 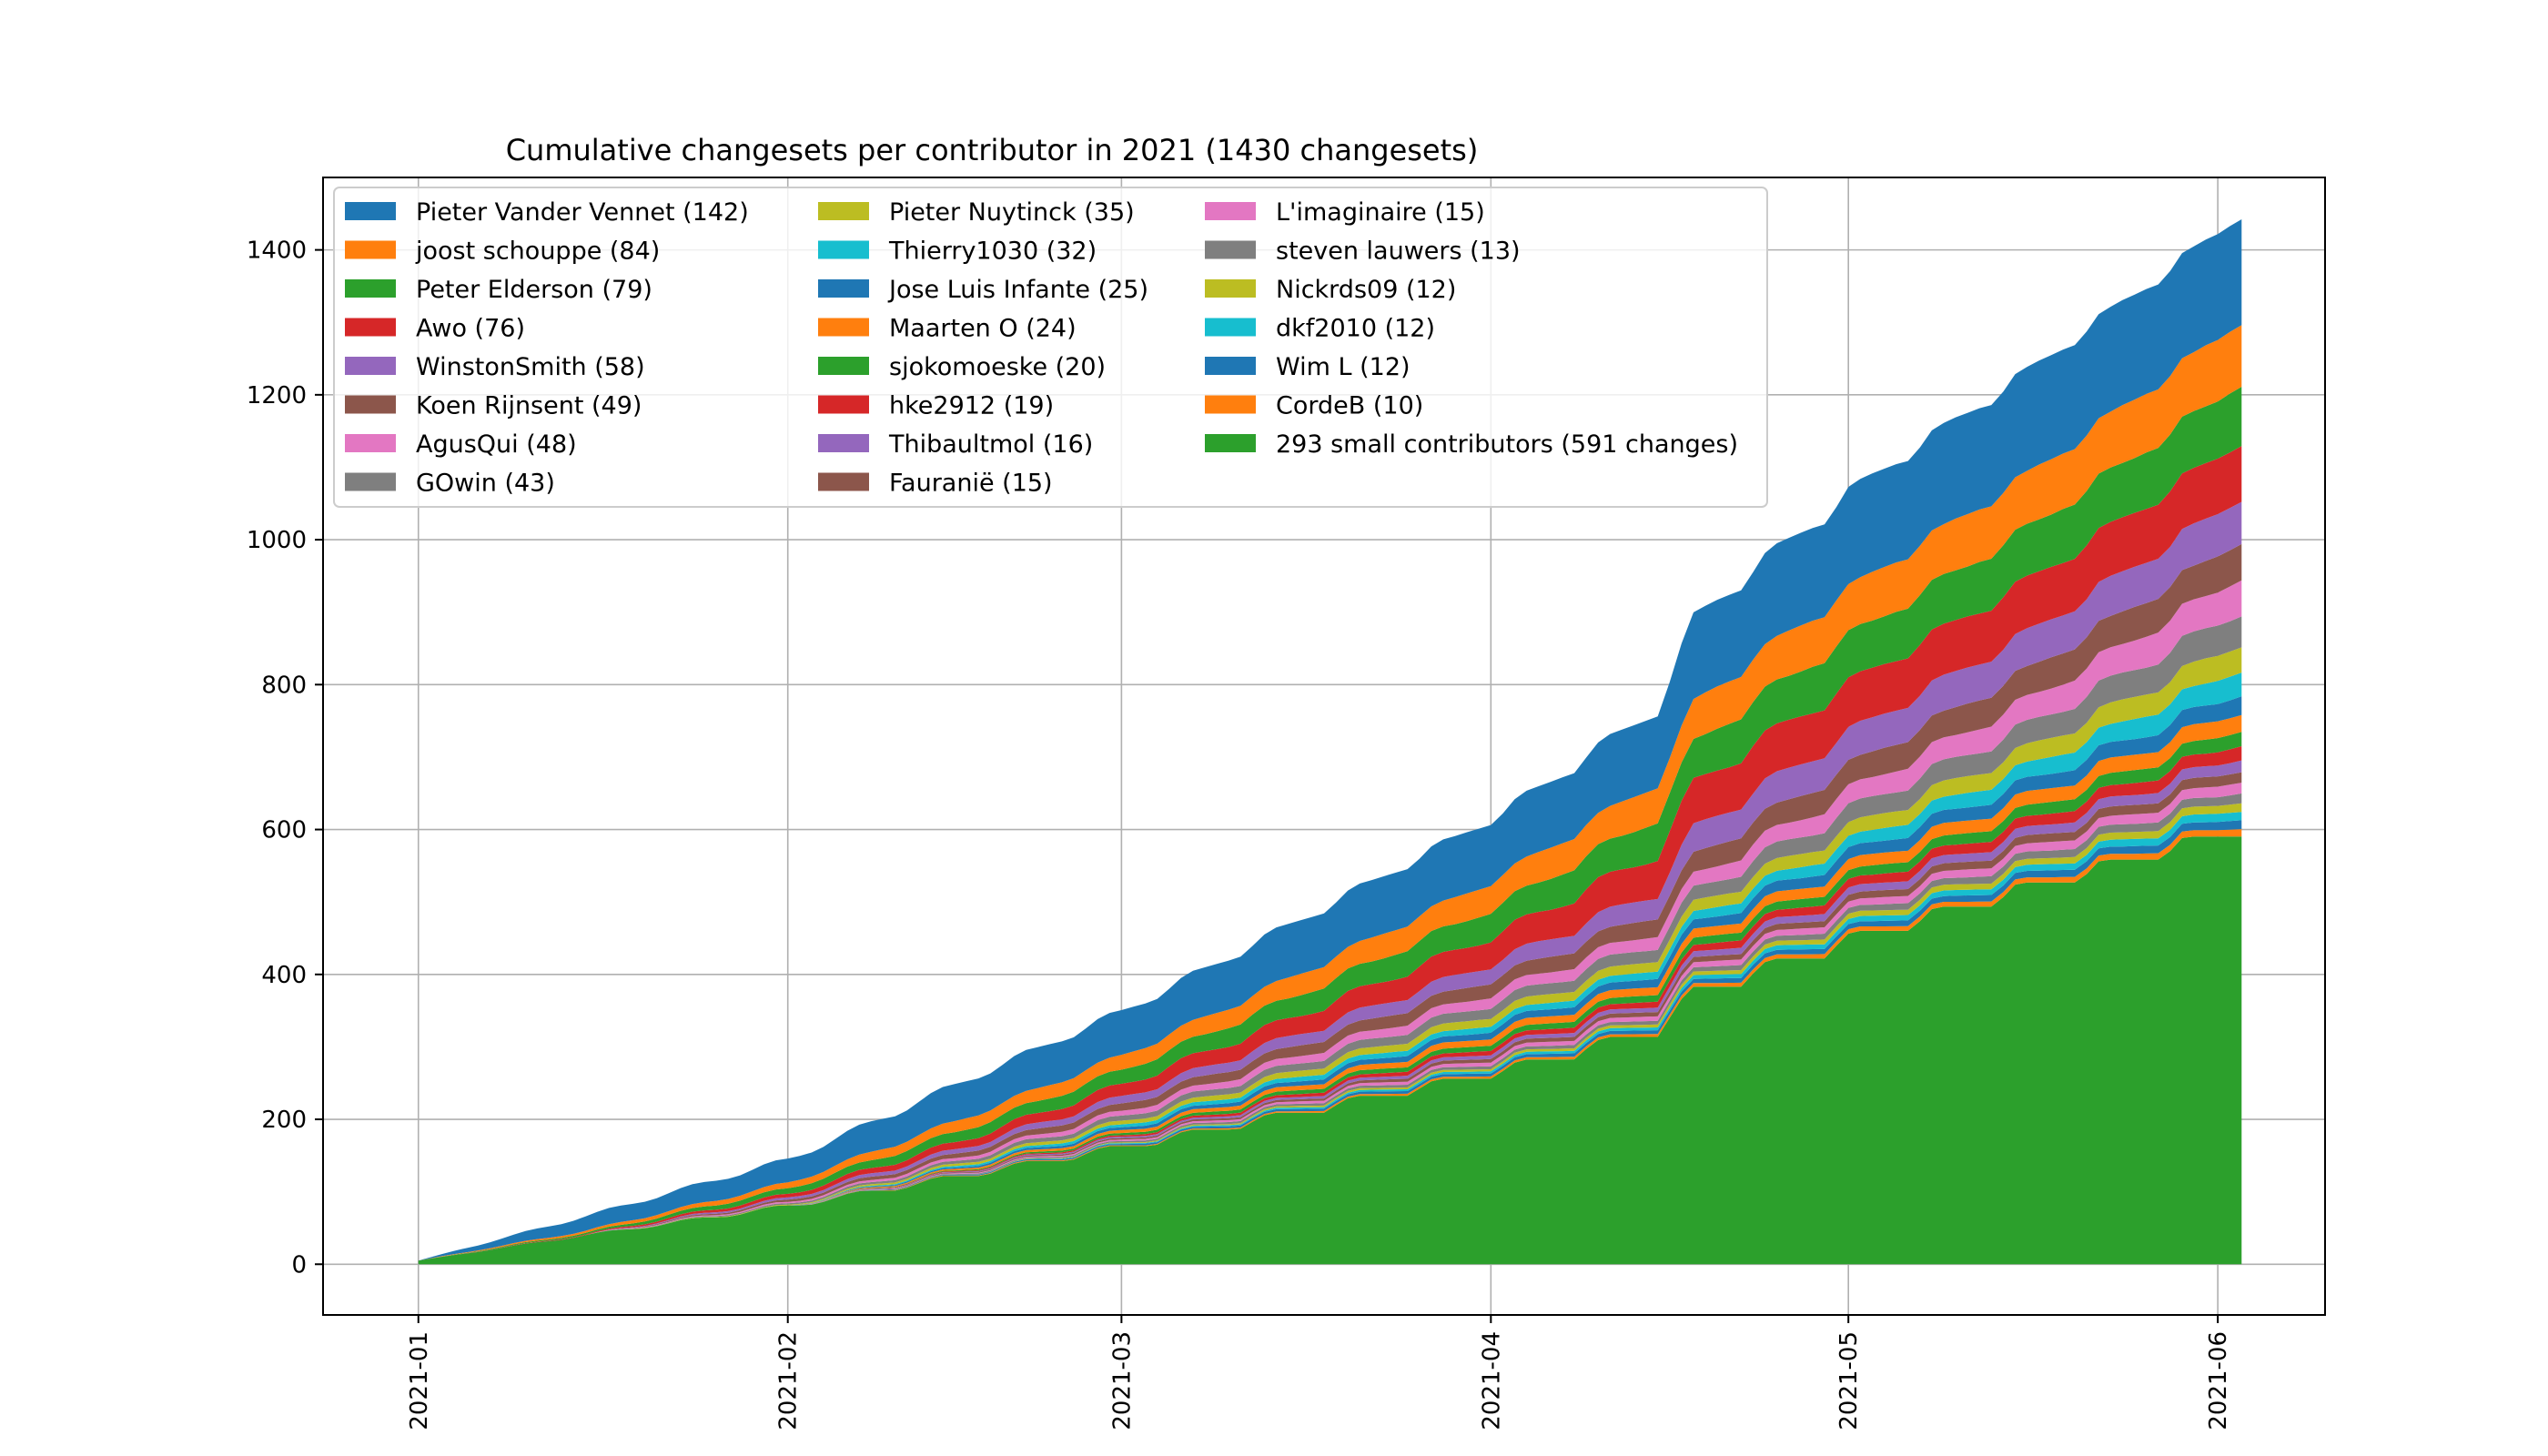 What do you see at coordinates (1355, 329) in the screenshot?
I see `legend-label: dkf2010 (12)` at bounding box center [1355, 329].